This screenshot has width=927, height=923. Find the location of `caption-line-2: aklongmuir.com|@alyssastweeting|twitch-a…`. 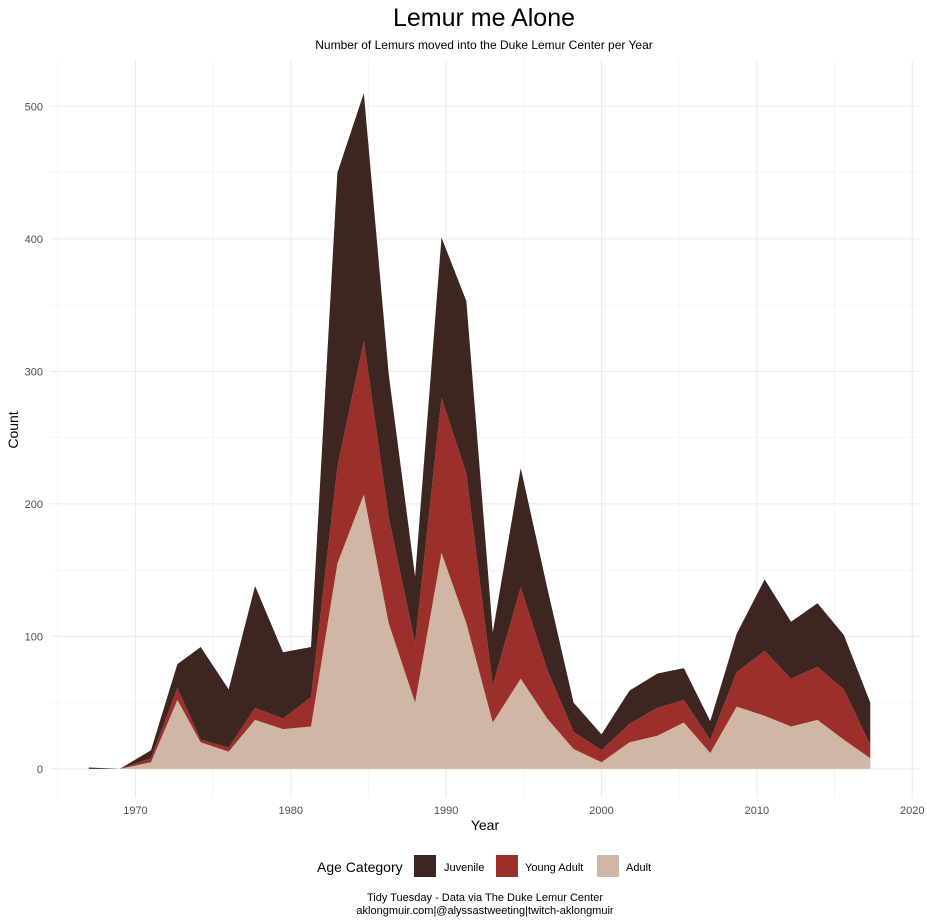

caption-line-2: aklongmuir.com|@alyssastweeting|twitch-a… is located at coordinates (484, 911).